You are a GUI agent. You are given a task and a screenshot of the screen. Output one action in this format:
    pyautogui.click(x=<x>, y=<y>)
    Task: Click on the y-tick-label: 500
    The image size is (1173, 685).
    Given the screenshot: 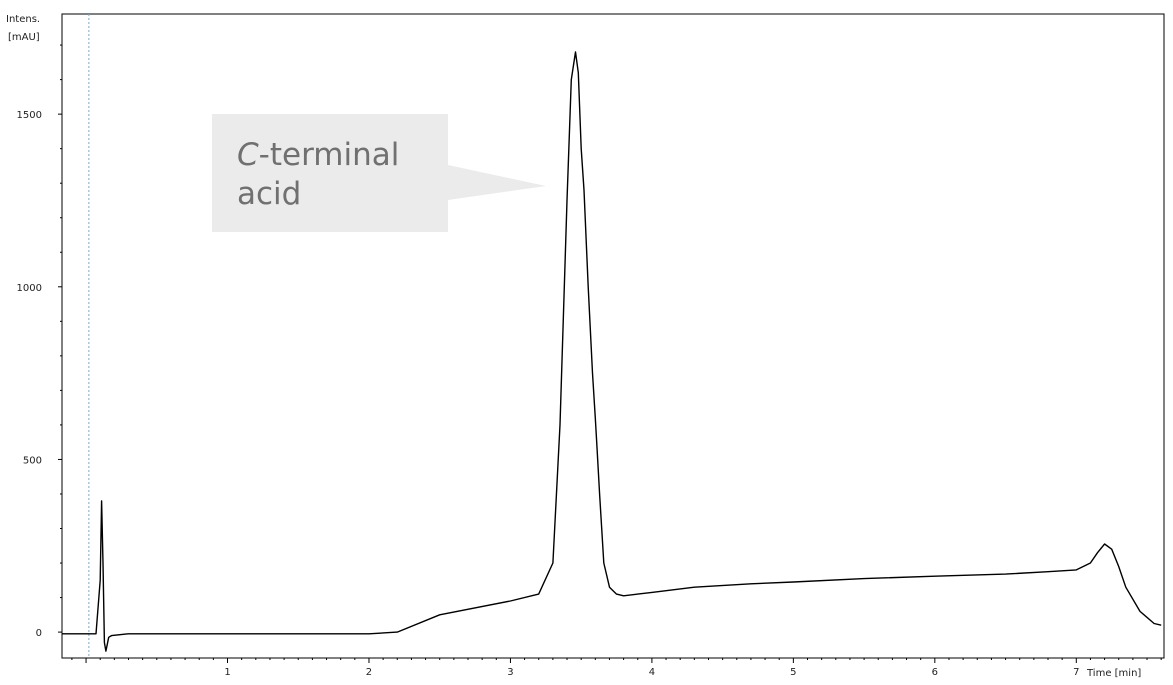 What is the action you would take?
    pyautogui.click(x=32, y=460)
    